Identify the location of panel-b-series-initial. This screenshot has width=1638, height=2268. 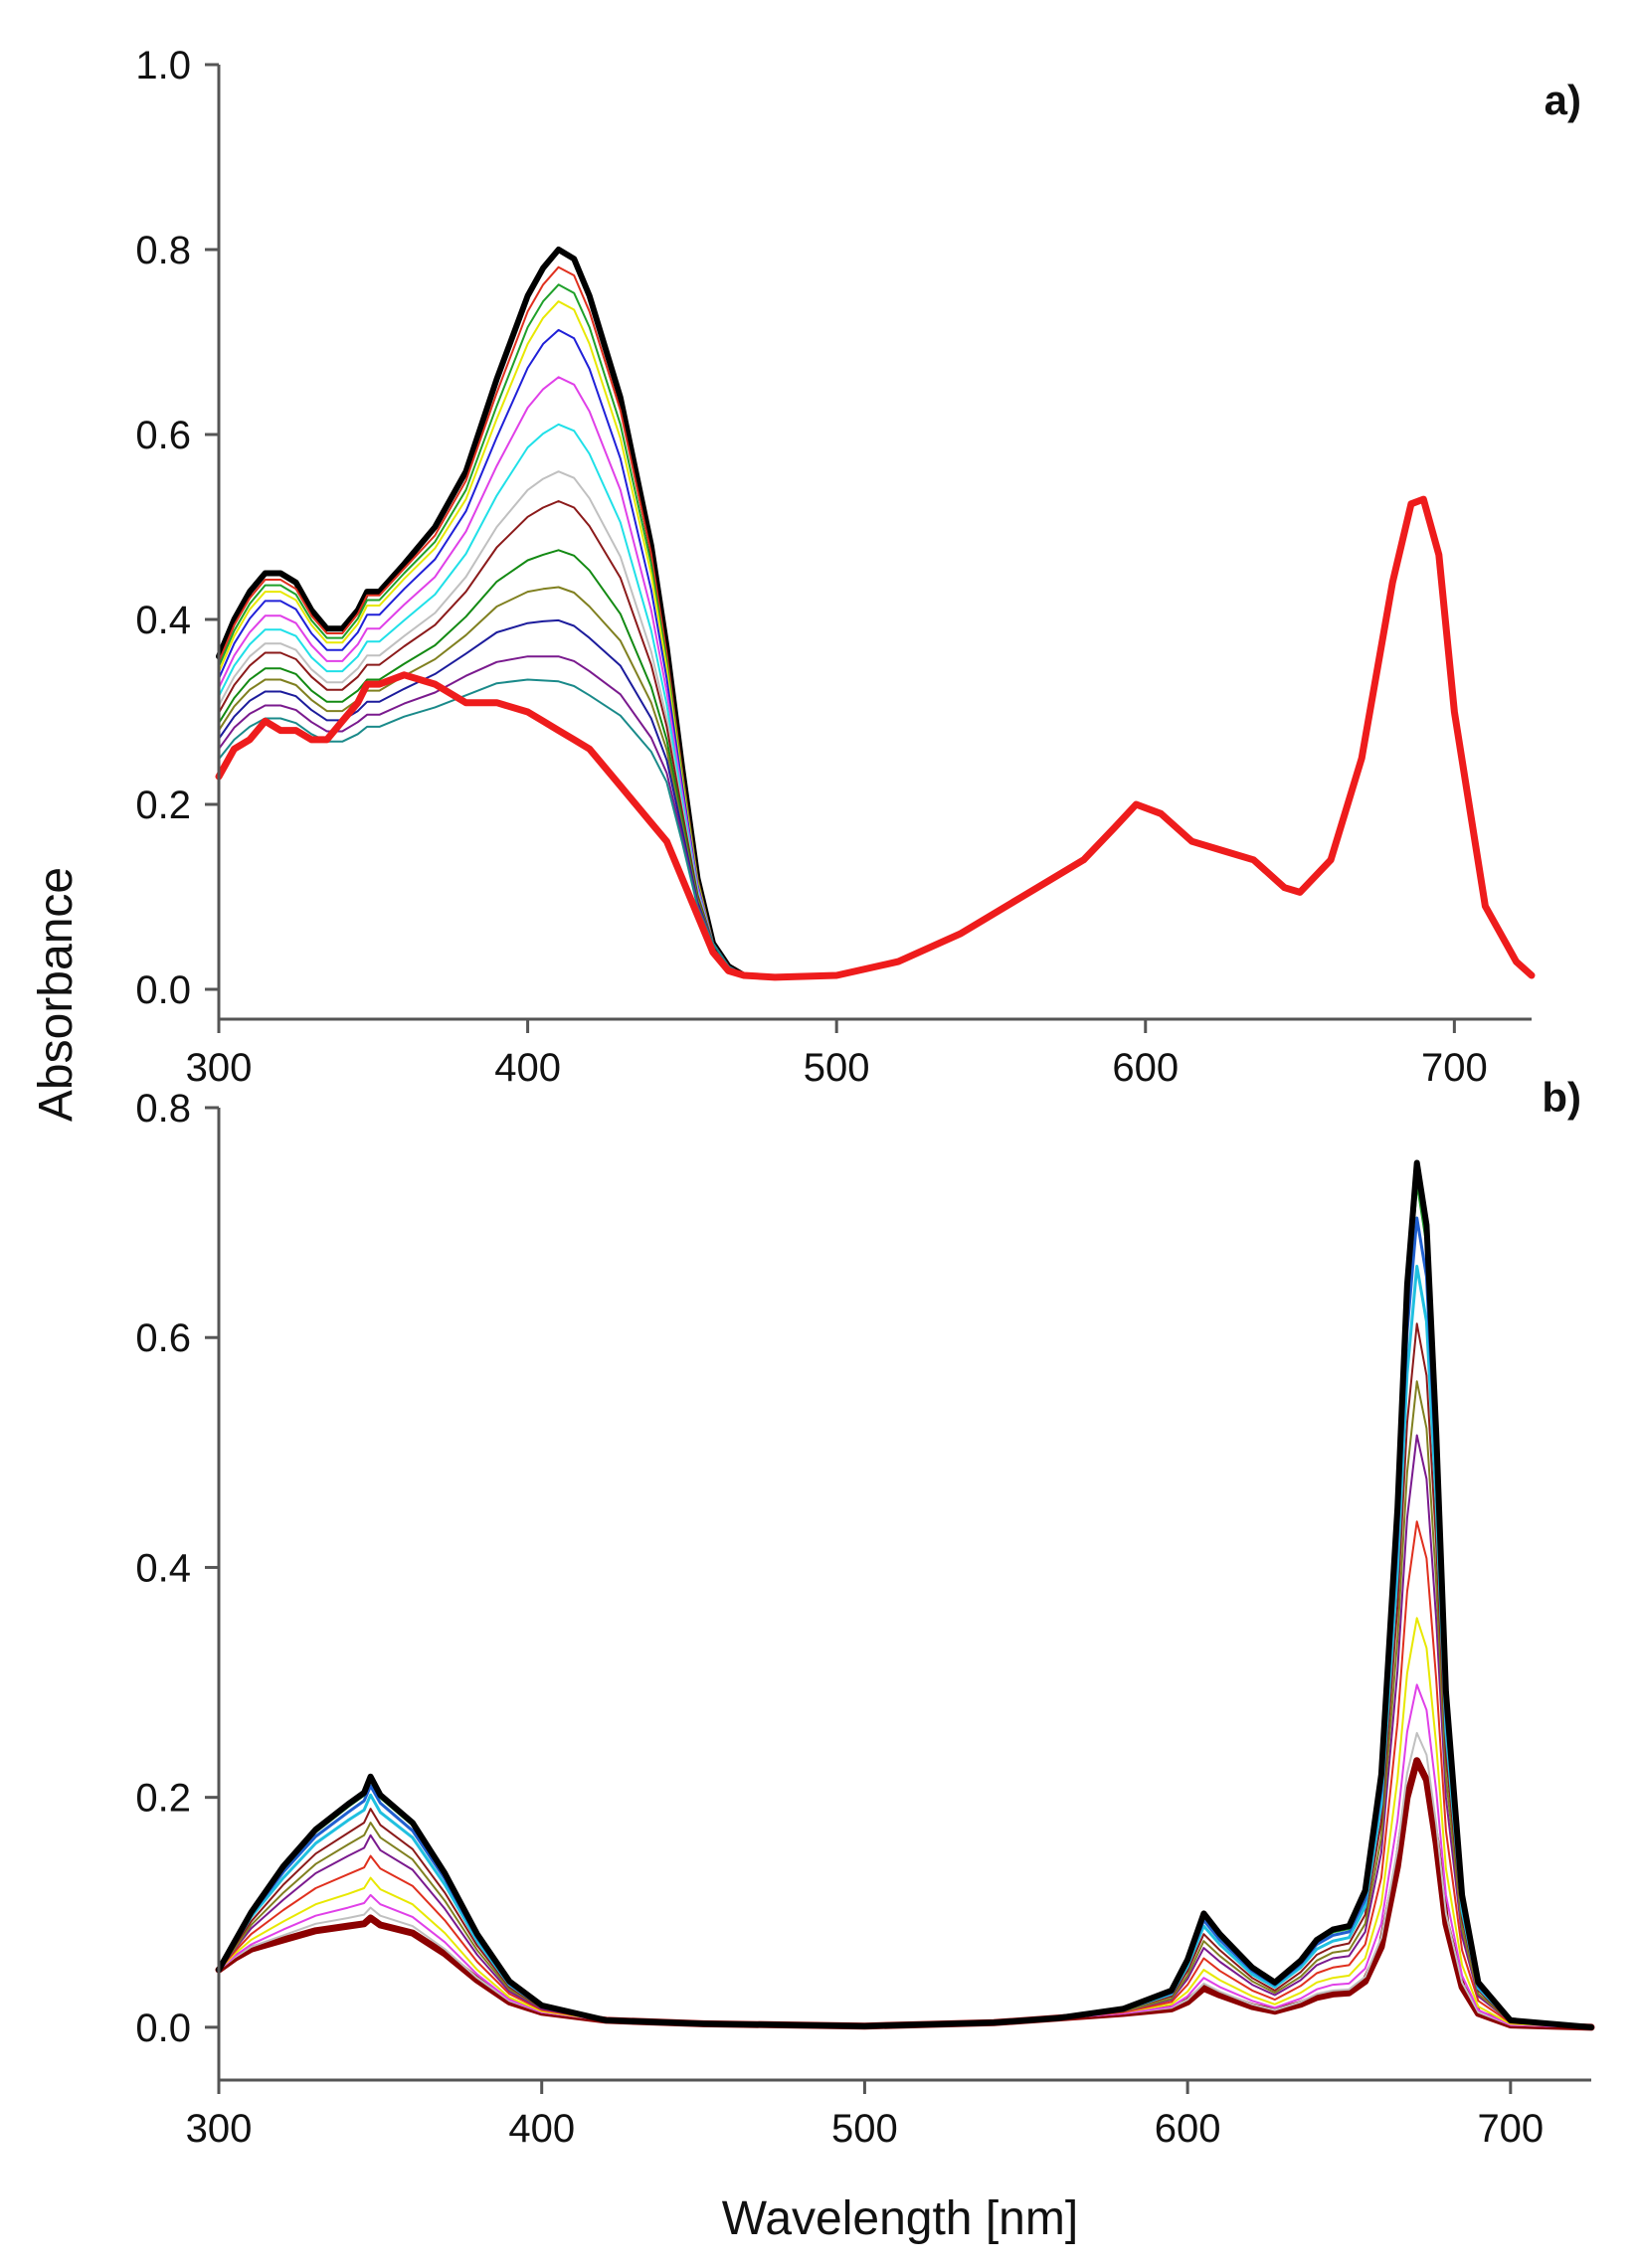
(905, 1894).